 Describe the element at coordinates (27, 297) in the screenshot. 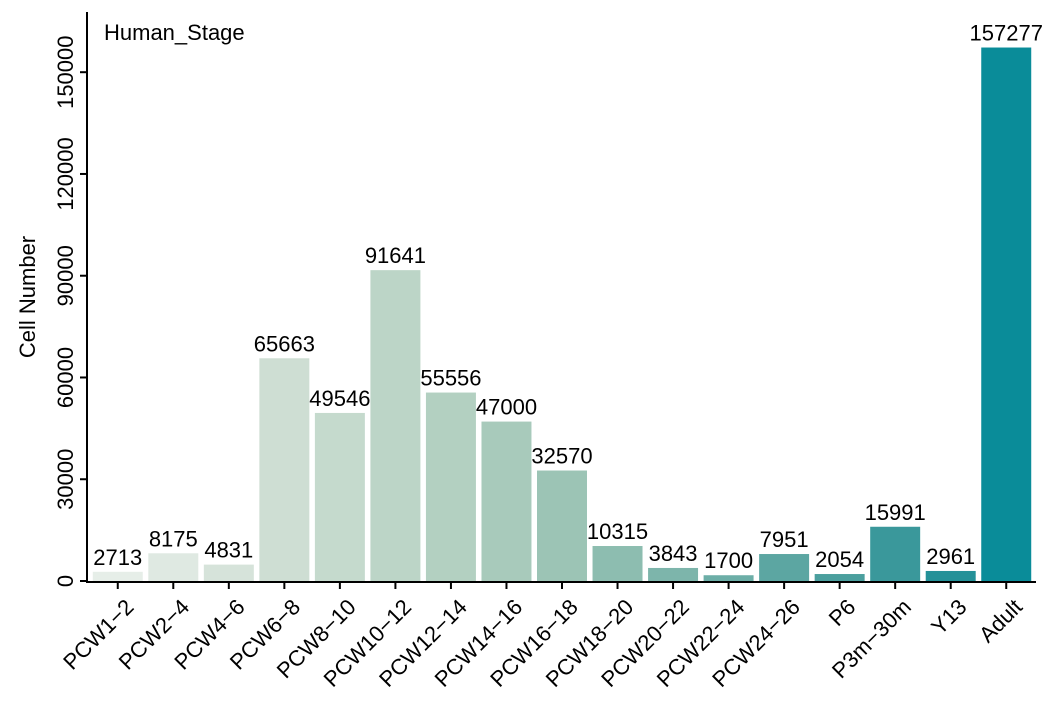

I see `y-axis-label: Cell Number` at that location.